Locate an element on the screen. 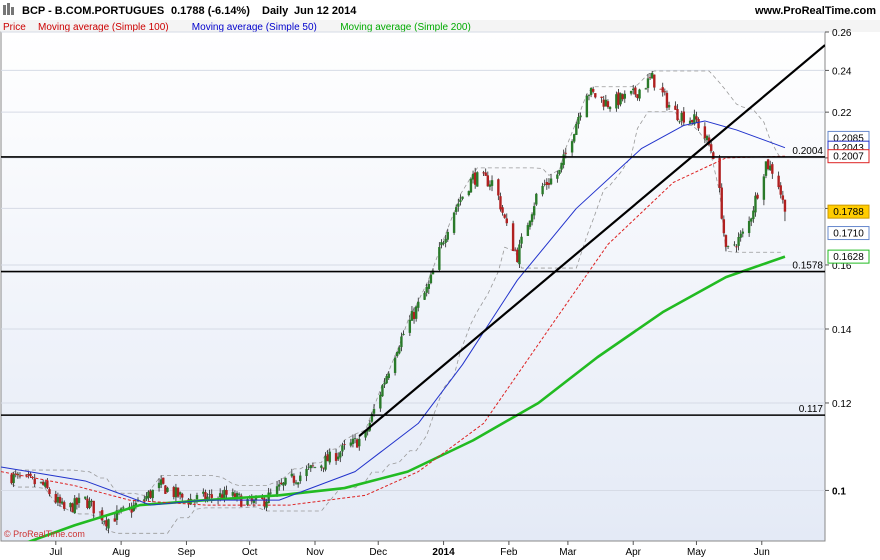 This screenshot has width=880, height=560. y-tick-label: 0.16 is located at coordinates (842, 266).